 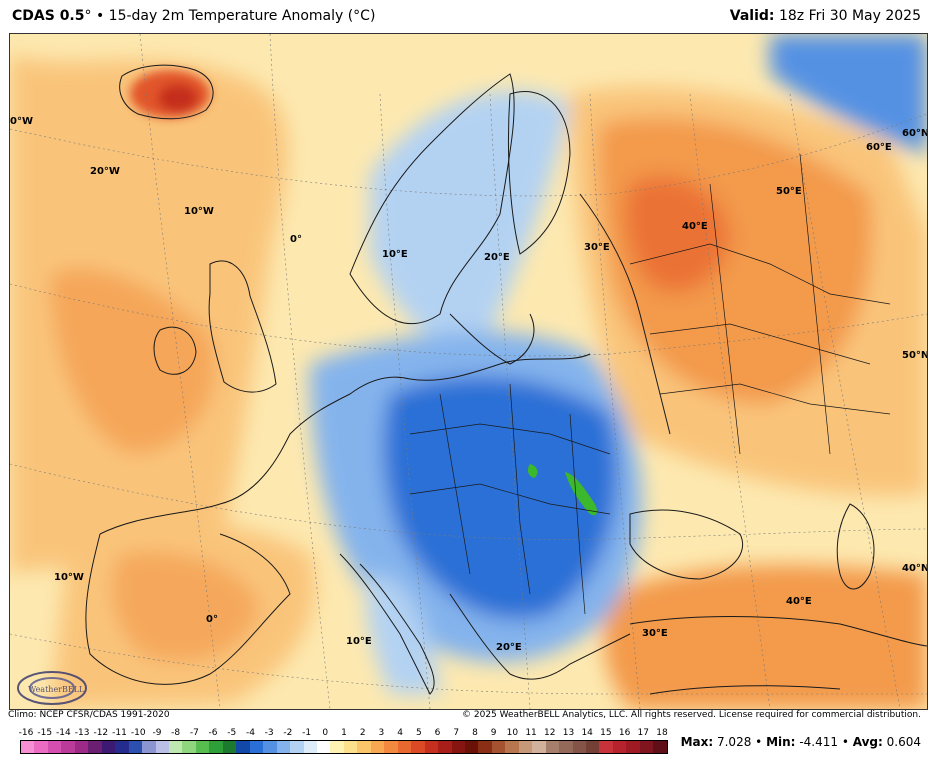 I want to click on min-label: Min:, so click(x=781, y=742).